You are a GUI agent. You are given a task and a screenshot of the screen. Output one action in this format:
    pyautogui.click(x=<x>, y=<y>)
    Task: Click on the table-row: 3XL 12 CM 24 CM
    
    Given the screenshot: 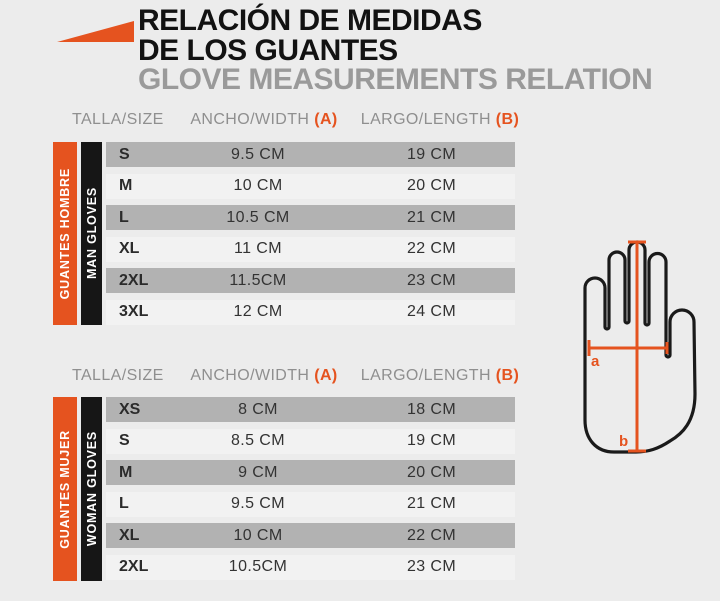 What is the action you would take?
    pyautogui.click(x=310, y=312)
    